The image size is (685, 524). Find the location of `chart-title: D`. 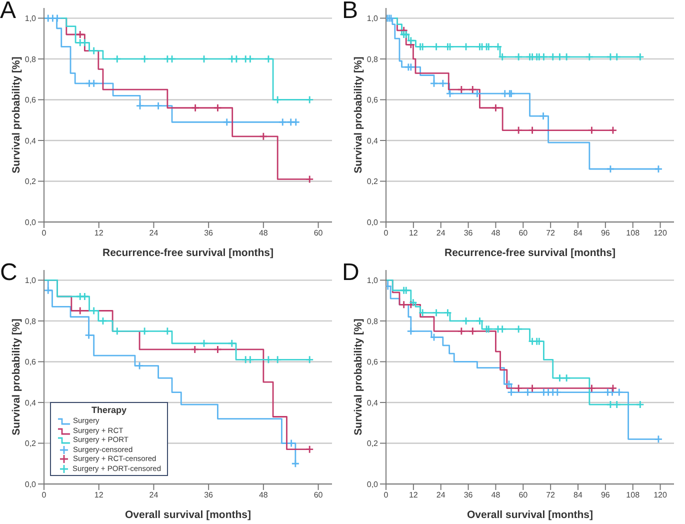

chart-title: D is located at coordinates (351, 273).